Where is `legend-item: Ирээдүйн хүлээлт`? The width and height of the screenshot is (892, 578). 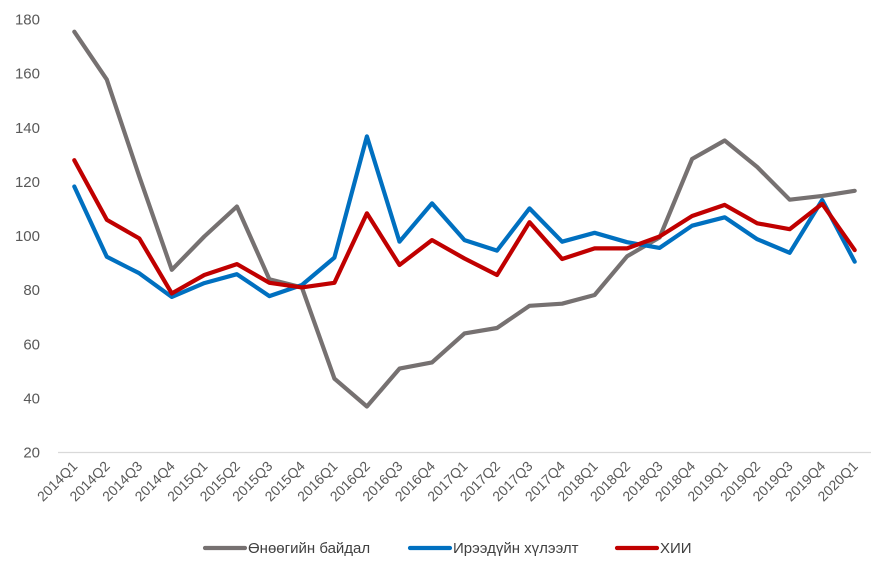
legend-item: Ирээдүйн хүлээлт is located at coordinates (493, 548).